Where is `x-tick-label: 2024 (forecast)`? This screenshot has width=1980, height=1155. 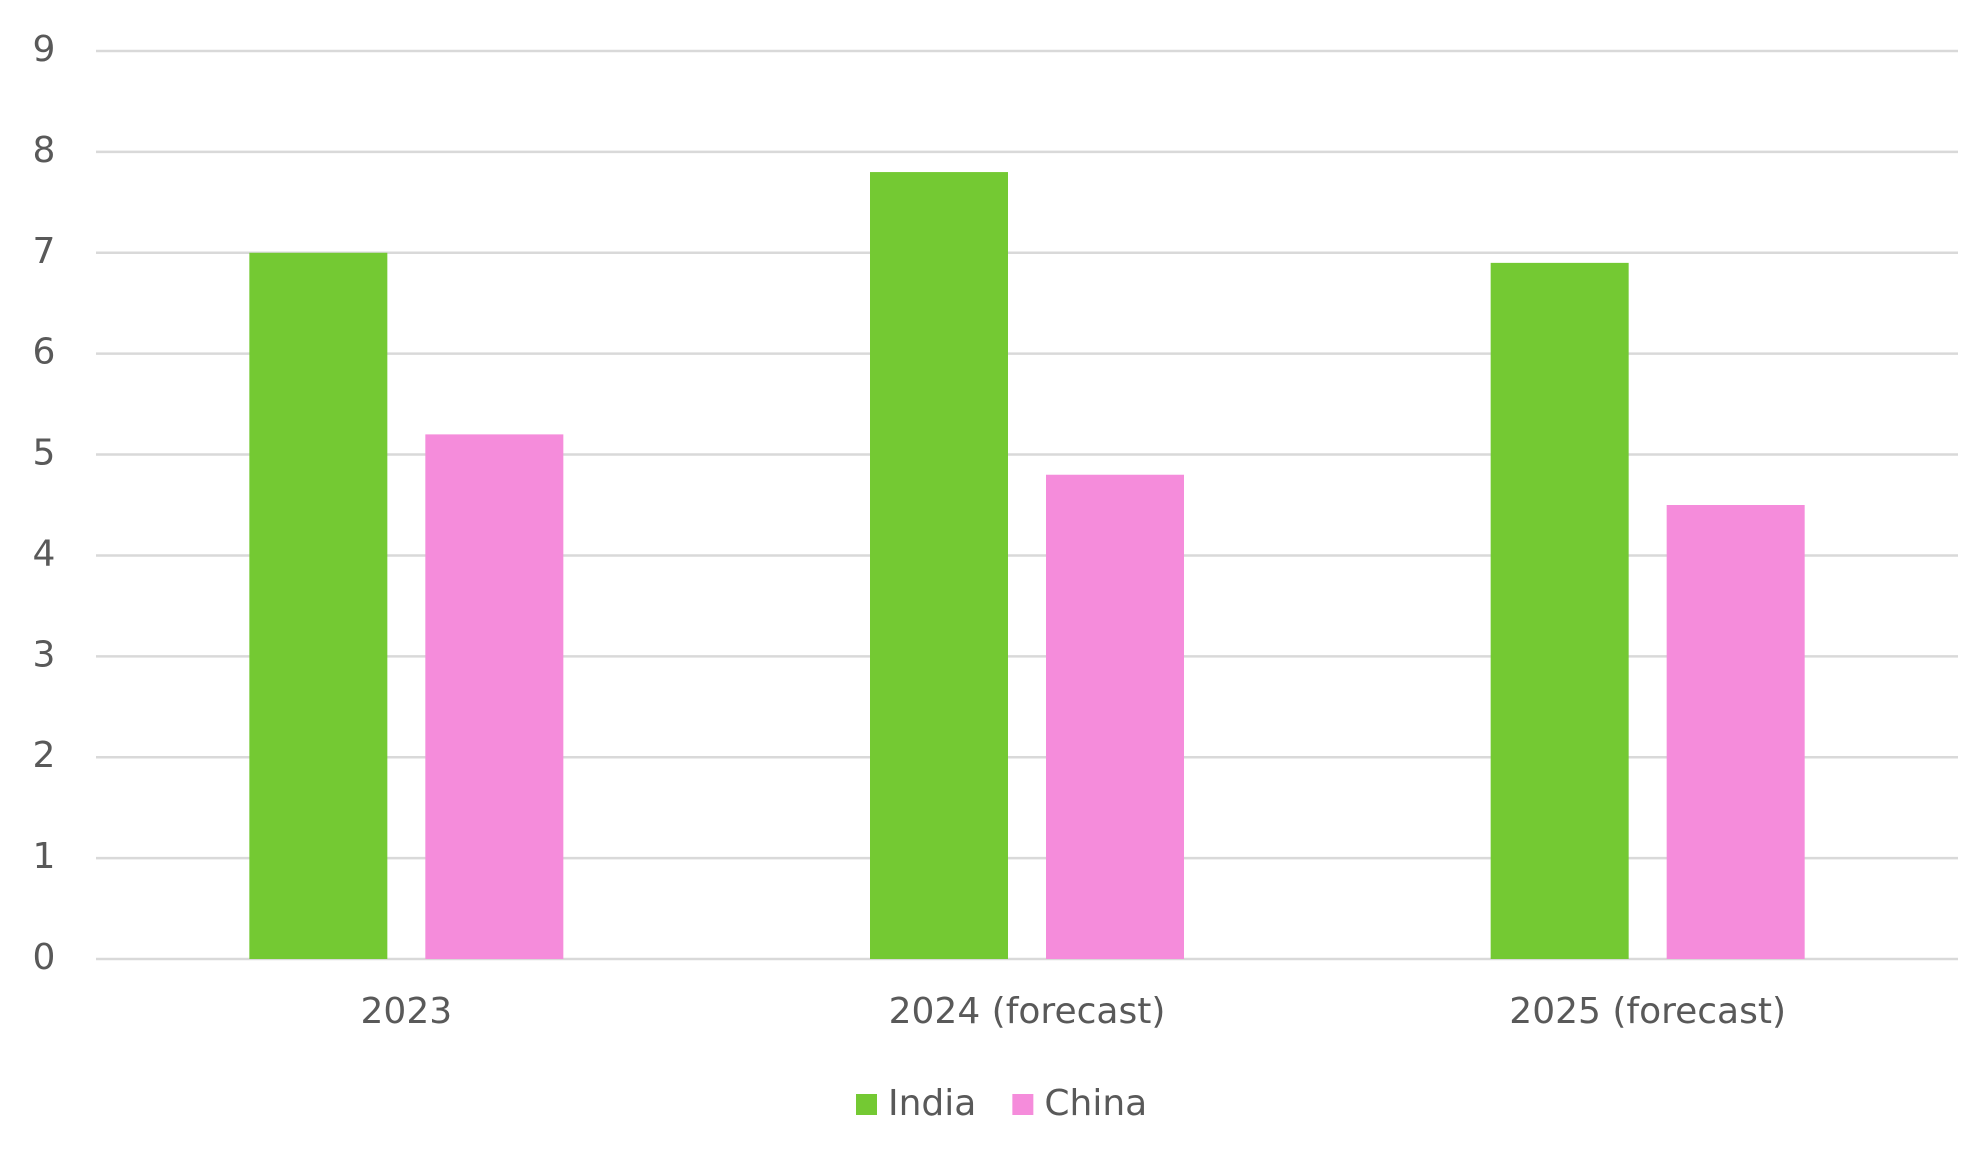 x-tick-label: 2024 (forecast) is located at coordinates (1027, 1011).